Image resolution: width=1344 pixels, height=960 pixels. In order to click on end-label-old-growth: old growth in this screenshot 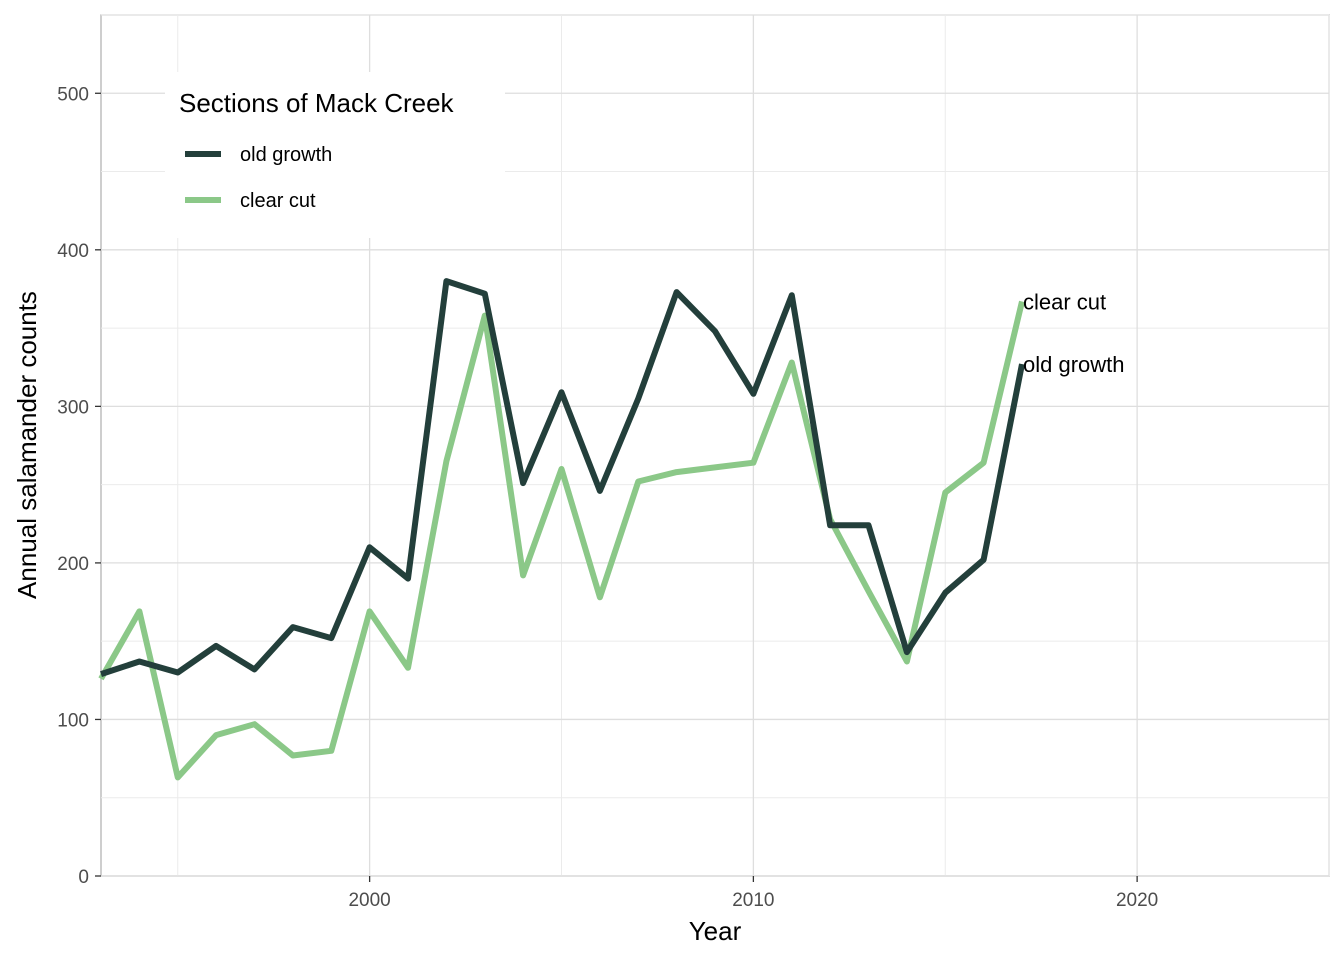, I will do `click(1074, 364)`.